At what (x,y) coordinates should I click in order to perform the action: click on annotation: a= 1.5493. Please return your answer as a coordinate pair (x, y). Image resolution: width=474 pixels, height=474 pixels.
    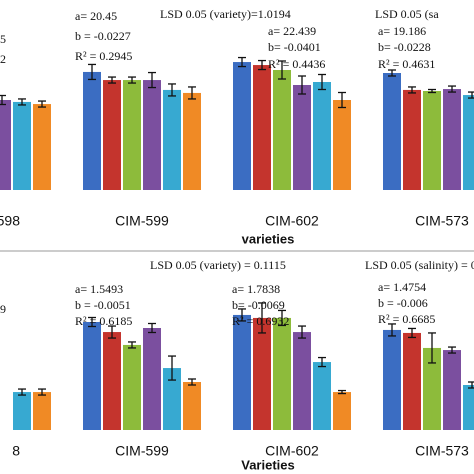
    Looking at the image, I should click on (99, 289).